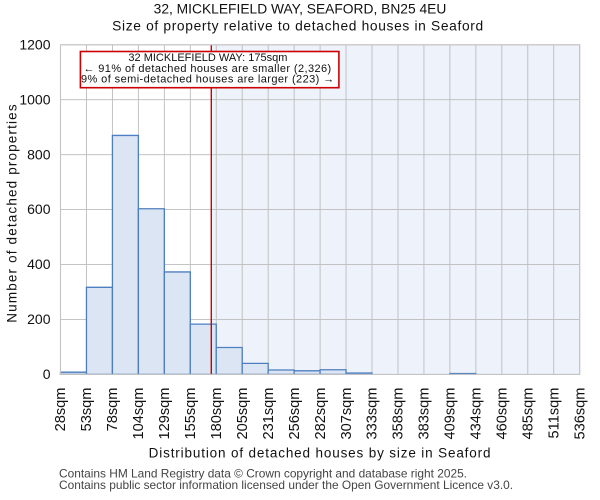  What do you see at coordinates (47, 374) in the screenshot?
I see `svg-text: 0` at bounding box center [47, 374].